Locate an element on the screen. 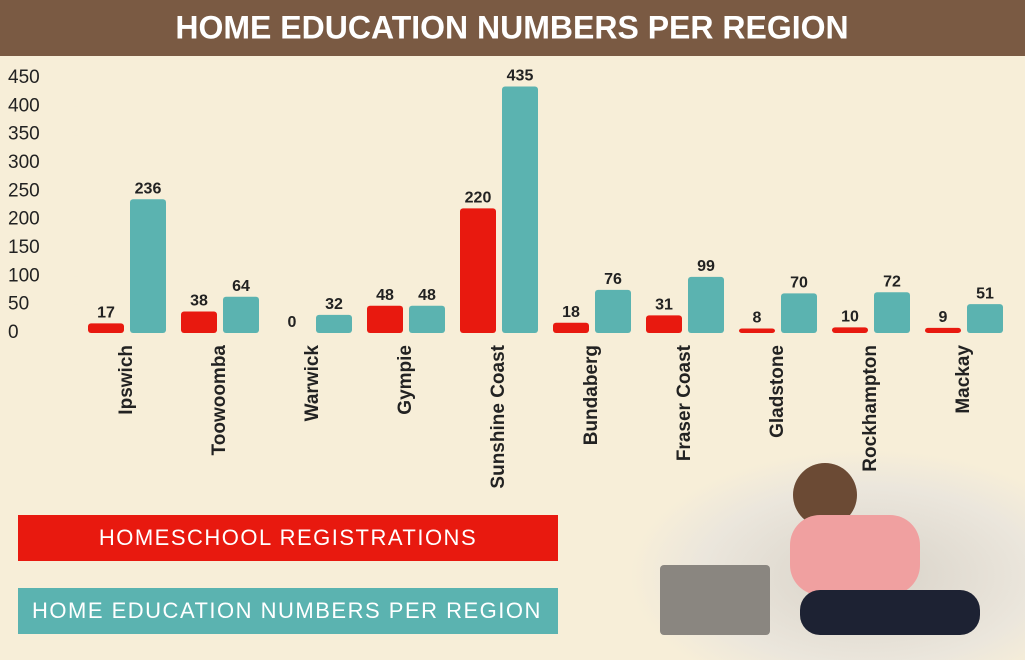 This screenshot has height=660, width=1025. y-tick-label: 150 is located at coordinates (24, 247).